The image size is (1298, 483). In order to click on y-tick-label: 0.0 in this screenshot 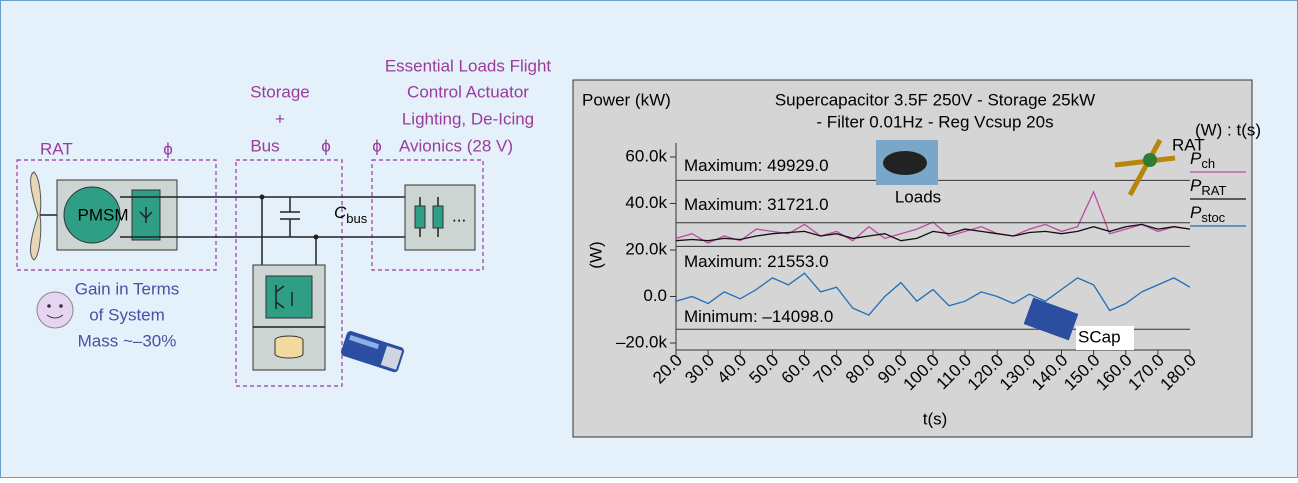, I will do `click(655, 295)`.